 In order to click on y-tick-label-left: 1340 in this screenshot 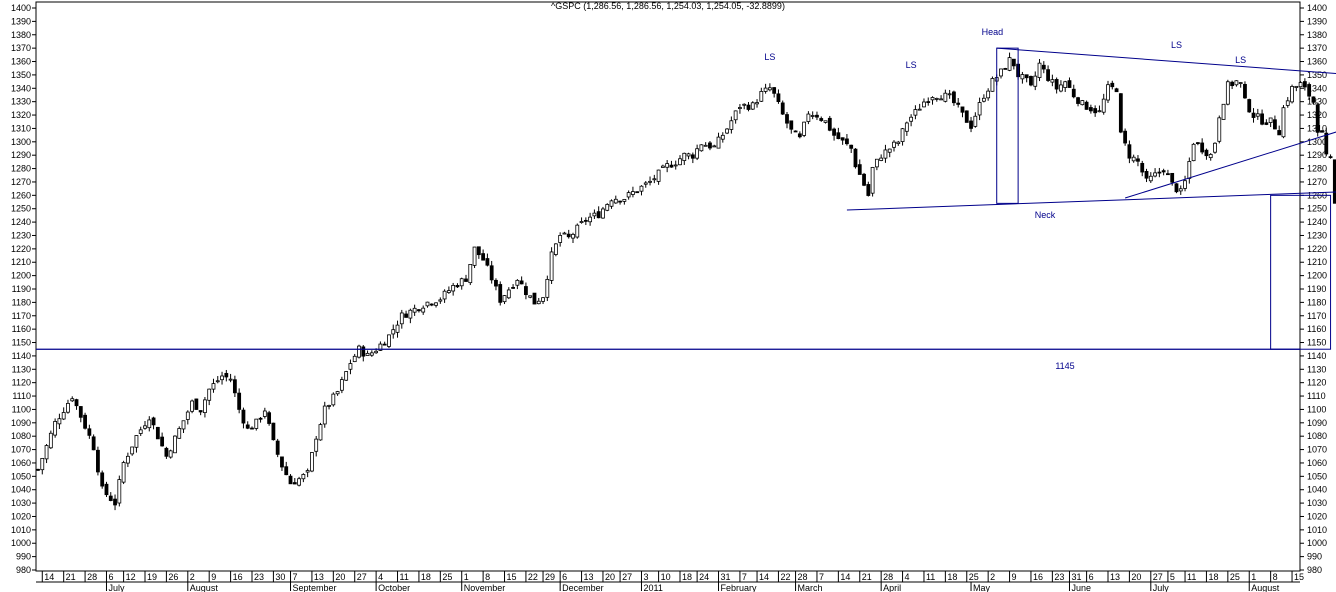, I will do `click(21, 88)`.